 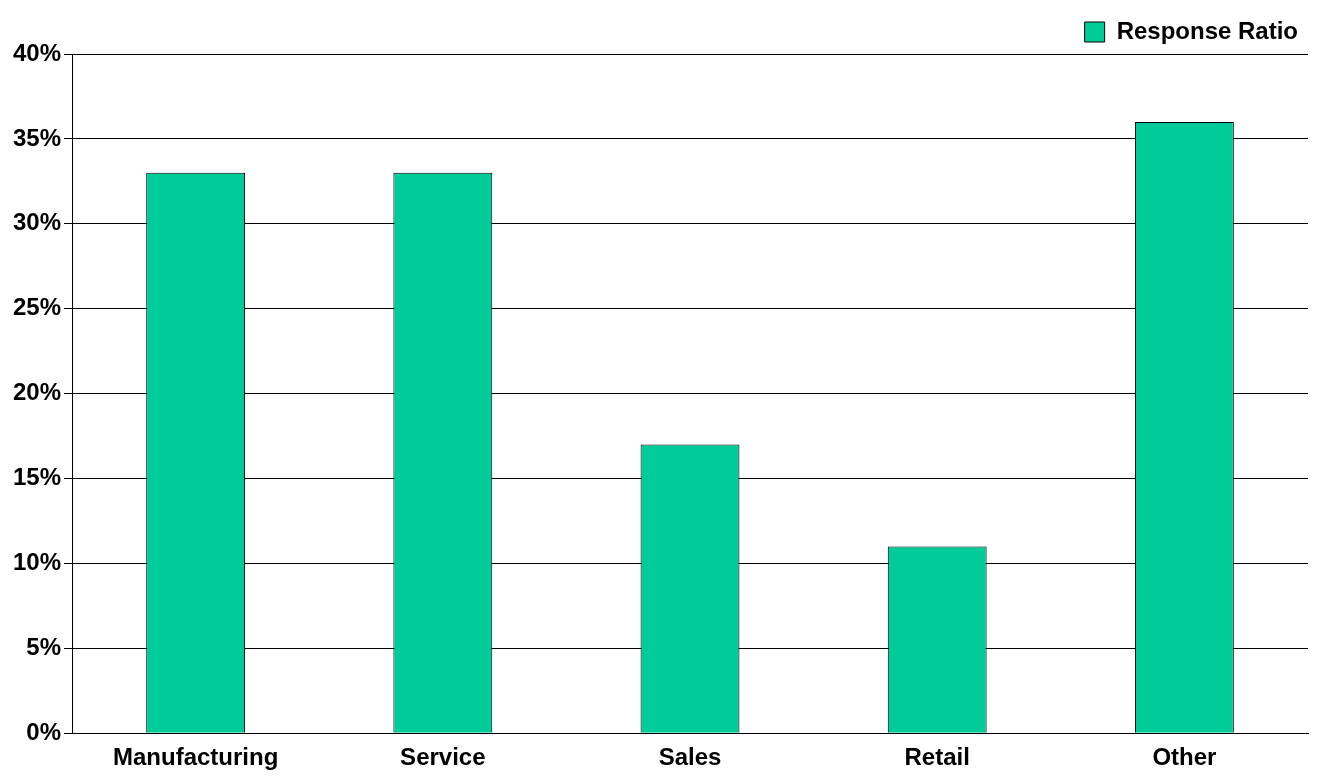 I want to click on y-tick-label: 25%, so click(x=37, y=307).